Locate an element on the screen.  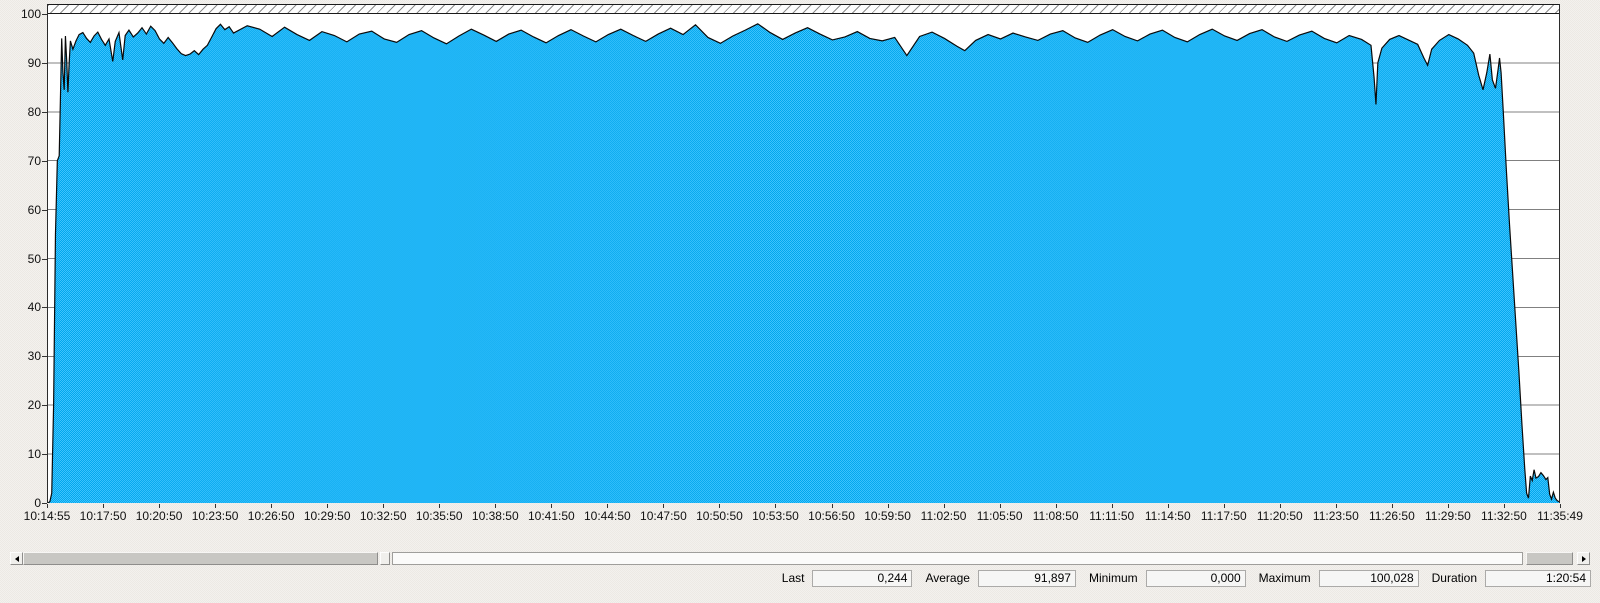
x-axis-label: 10:44:50 is located at coordinates (607, 516).